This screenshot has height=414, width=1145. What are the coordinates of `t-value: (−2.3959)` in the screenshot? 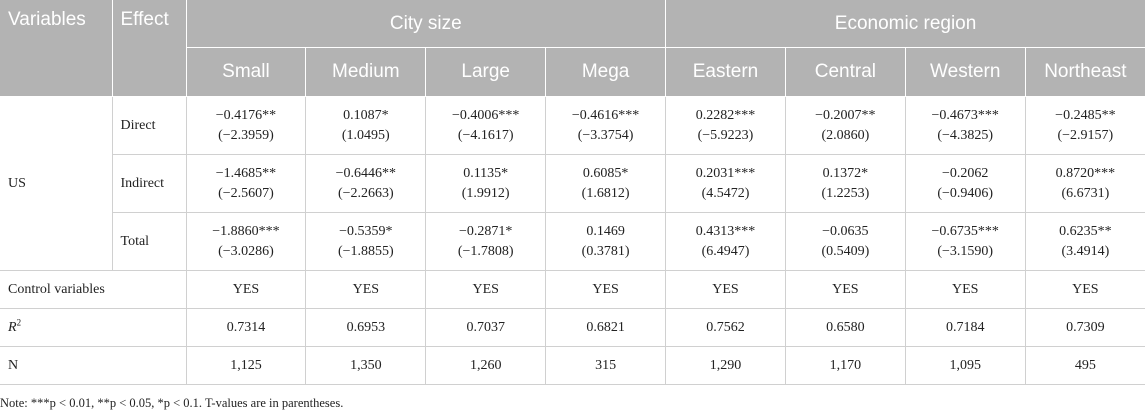 It's located at (246, 135).